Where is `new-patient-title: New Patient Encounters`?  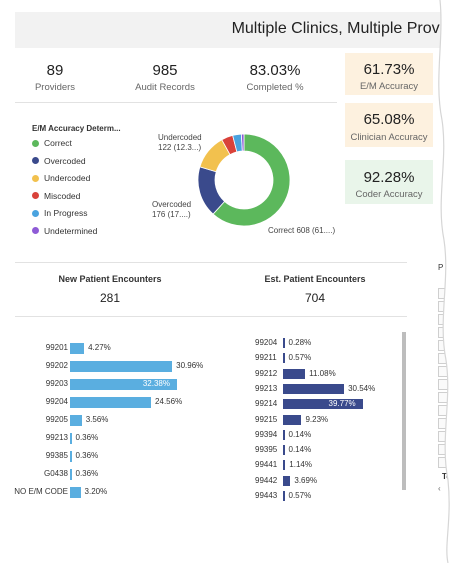 new-patient-title: New Patient Encounters is located at coordinates (110, 279).